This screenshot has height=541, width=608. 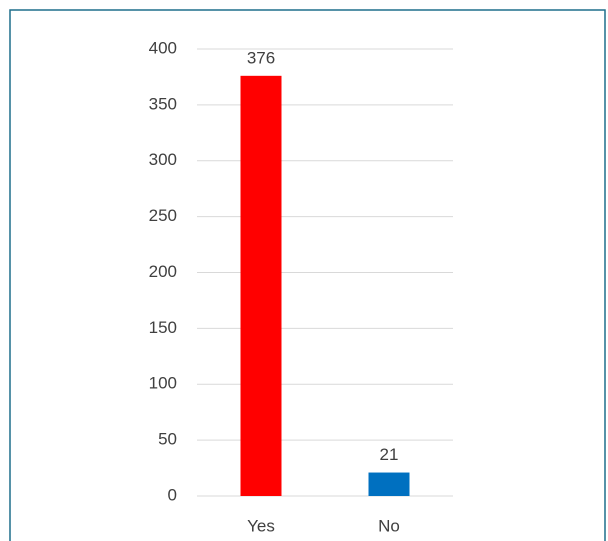 What do you see at coordinates (261, 57) in the screenshot?
I see `data-label: 376` at bounding box center [261, 57].